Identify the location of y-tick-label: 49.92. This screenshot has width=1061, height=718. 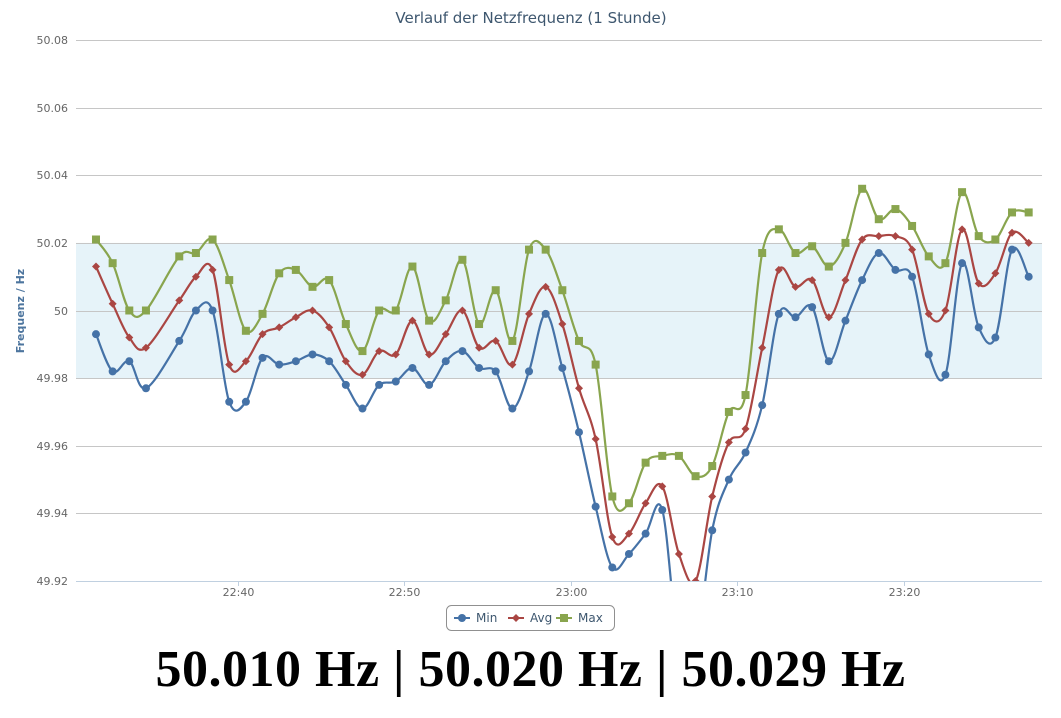
(53, 581).